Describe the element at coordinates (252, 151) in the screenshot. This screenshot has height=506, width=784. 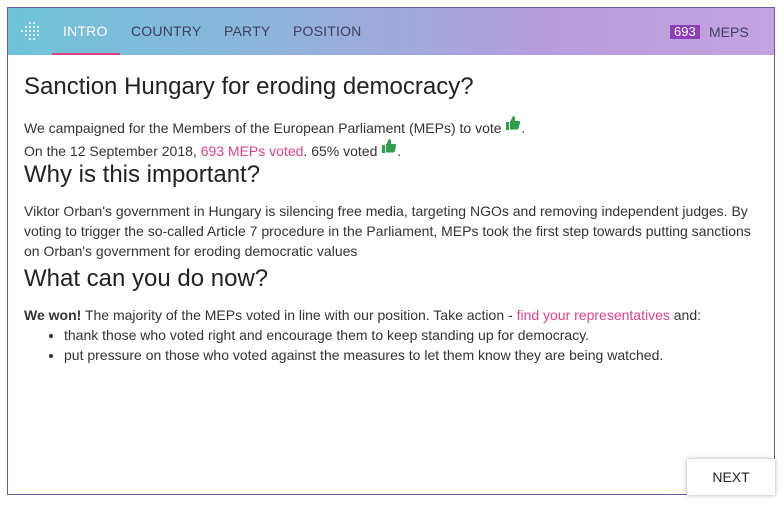
I see `mep-votes-link: 693 MEPs voted` at that location.